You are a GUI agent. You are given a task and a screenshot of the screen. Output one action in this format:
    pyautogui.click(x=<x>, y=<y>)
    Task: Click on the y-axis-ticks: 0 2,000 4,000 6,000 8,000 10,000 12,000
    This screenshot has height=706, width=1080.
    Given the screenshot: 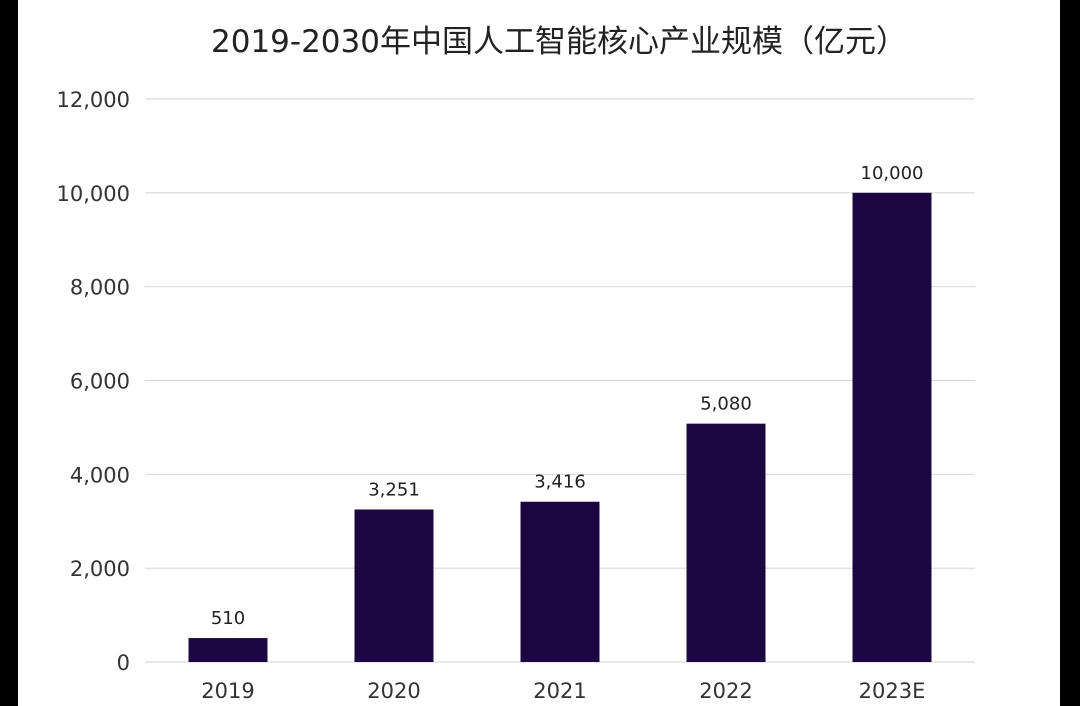 What is the action you would take?
    pyautogui.click(x=93, y=381)
    